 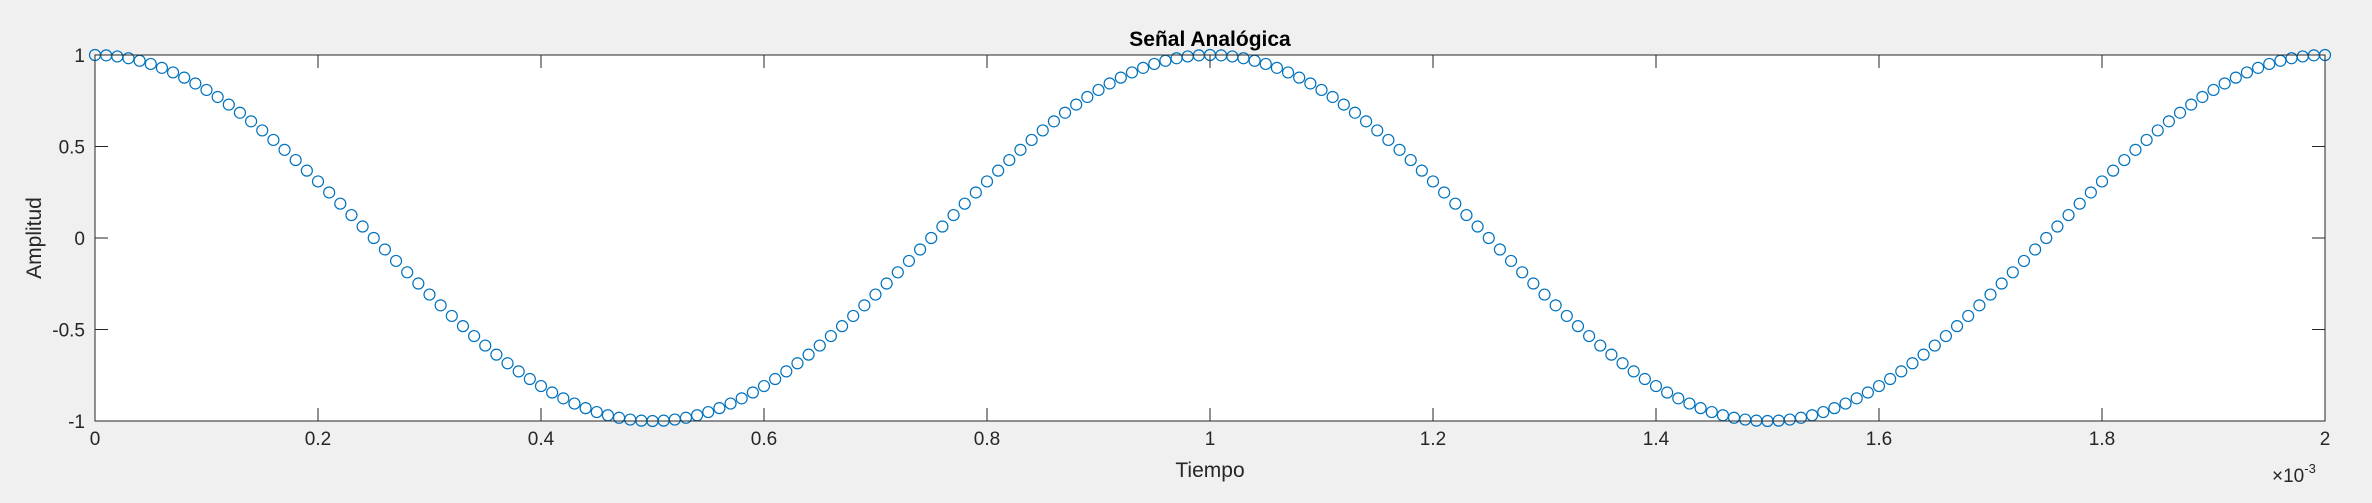 I want to click on y-axis-label: Amplitud, so click(x=34, y=238).